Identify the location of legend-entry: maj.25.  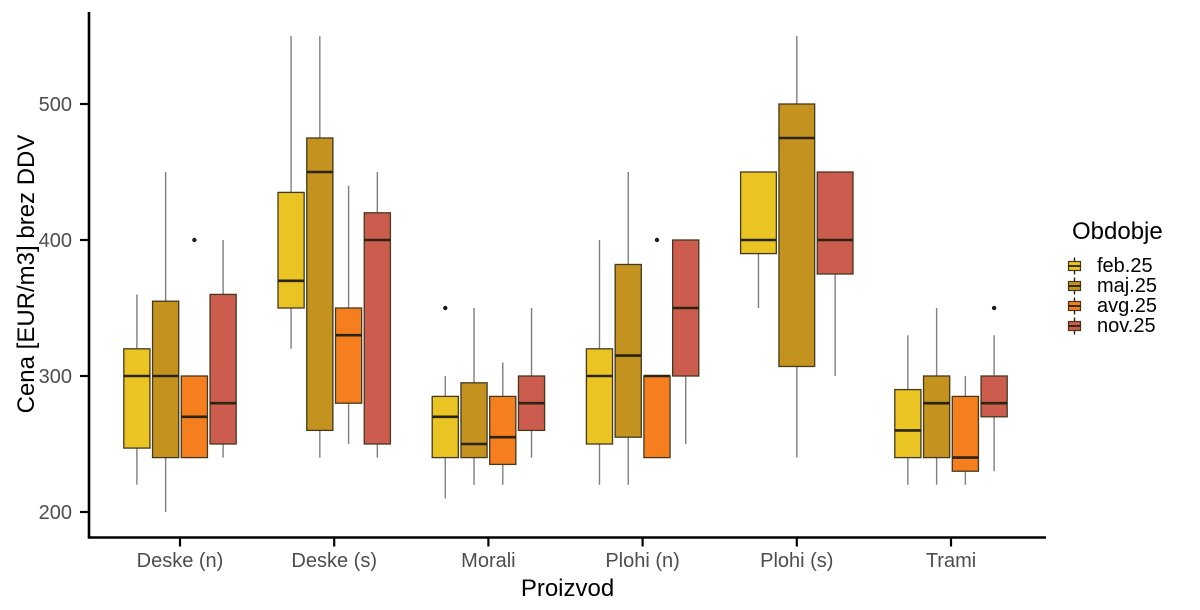
(1114, 286).